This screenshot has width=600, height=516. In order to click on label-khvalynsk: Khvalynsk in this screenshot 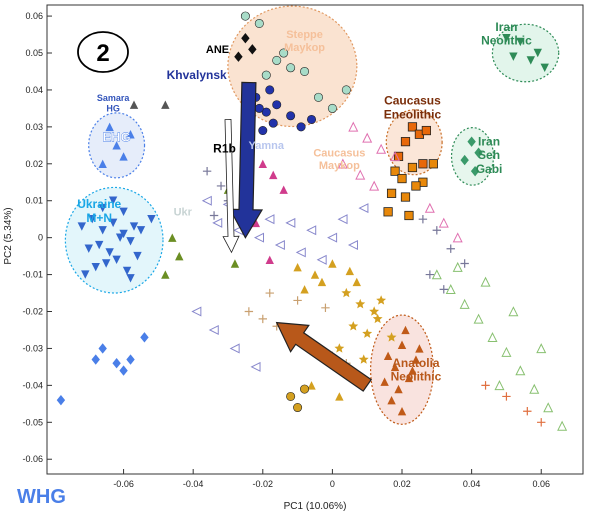, I will do `click(197, 75)`.